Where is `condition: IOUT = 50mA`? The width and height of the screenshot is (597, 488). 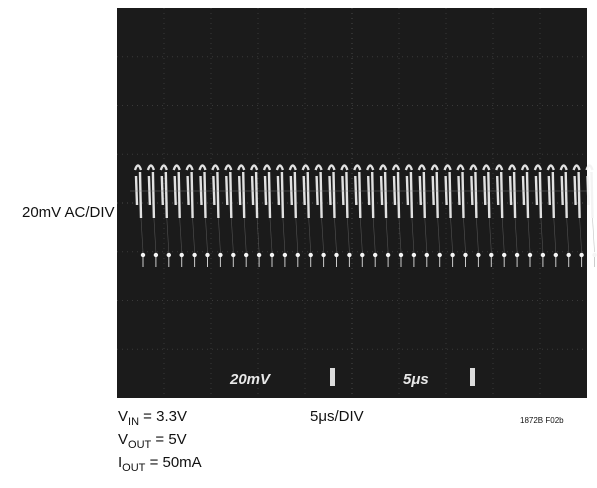
condition: IOUT = 50mA is located at coordinates (160, 464).